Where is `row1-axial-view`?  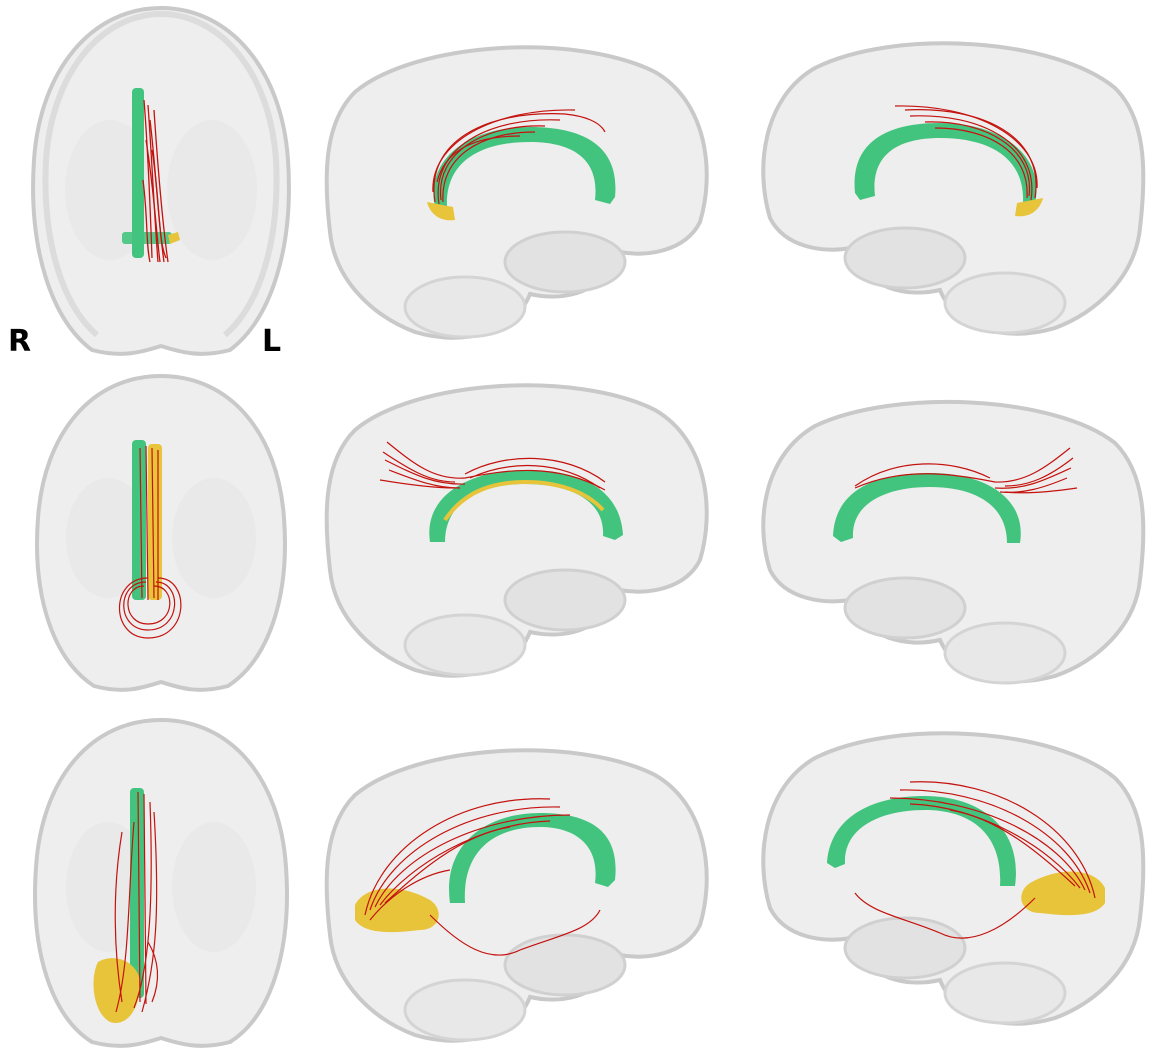 row1-axial-view is located at coordinates (161, 180).